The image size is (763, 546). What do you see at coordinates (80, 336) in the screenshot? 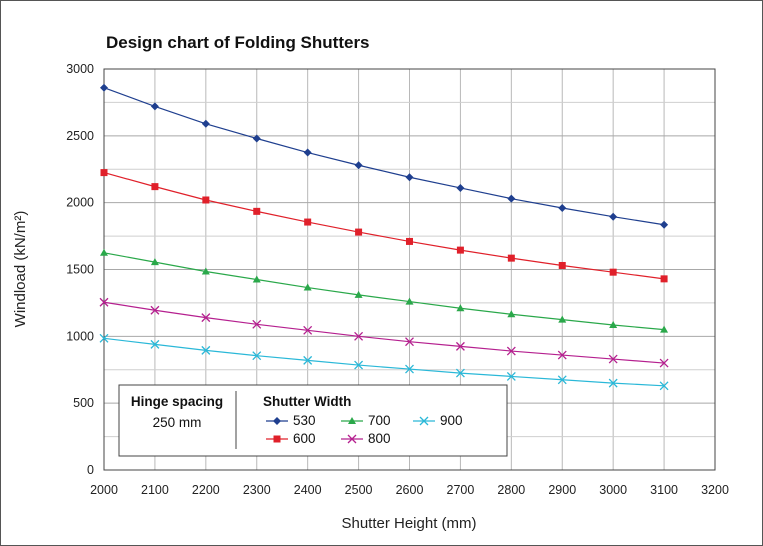
I see `y-tick-label: 1000` at bounding box center [80, 336].